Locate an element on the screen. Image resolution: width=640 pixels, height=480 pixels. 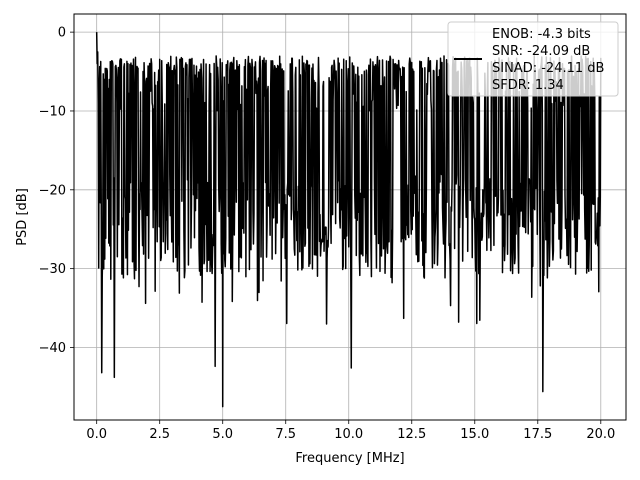
x-axis: 0.0 2.5 5.0 7.5 10.0 12.5 15.0 17.5 20.0 is located at coordinates (350, 431).